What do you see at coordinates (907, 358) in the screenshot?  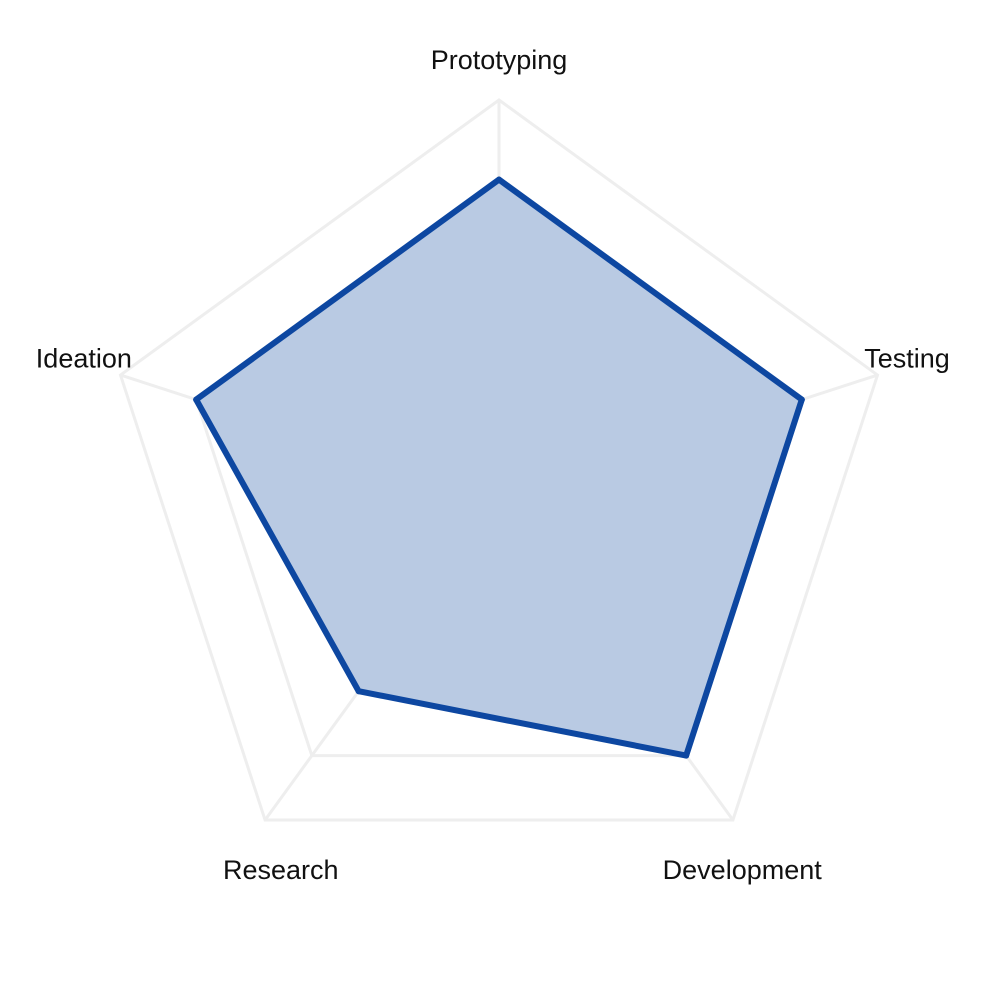 I see `axis-label-testing: Testing` at bounding box center [907, 358].